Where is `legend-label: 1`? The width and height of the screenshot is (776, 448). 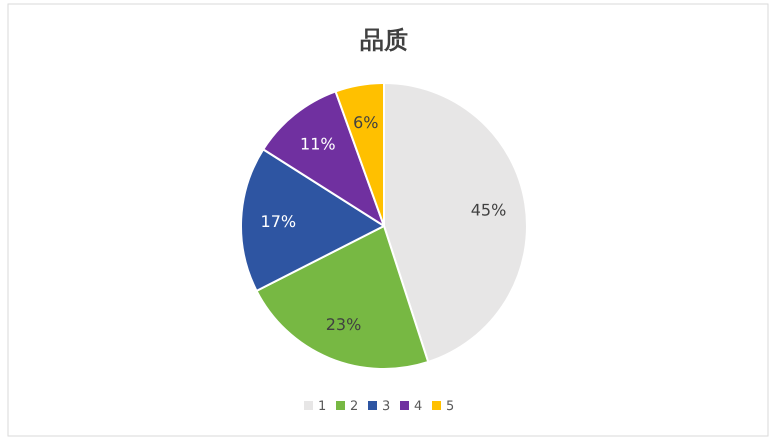 legend-label: 1 is located at coordinates (322, 406).